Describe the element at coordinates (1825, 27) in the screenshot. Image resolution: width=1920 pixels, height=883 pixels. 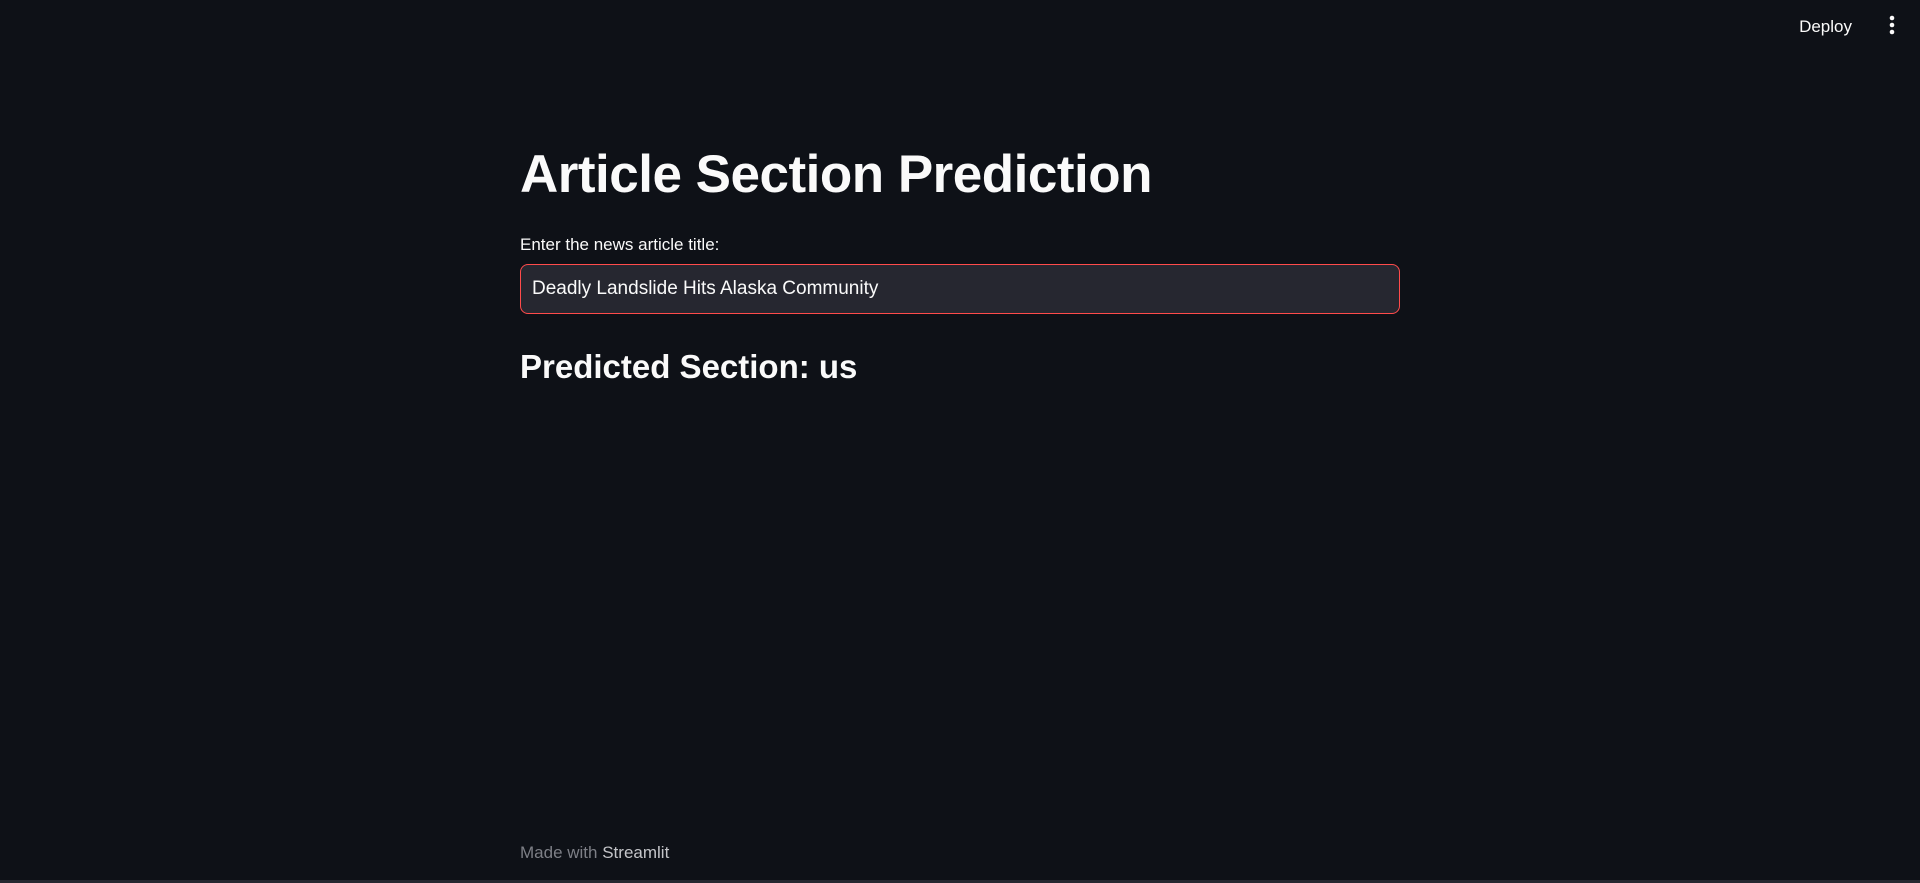
I see `deploy-button: Deploy` at that location.